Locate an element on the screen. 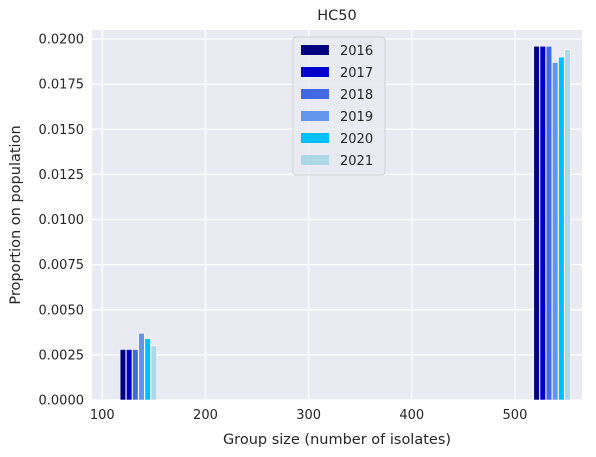 The width and height of the screenshot is (596, 457). y-axis-label: Proportion on population is located at coordinates (16, 214).